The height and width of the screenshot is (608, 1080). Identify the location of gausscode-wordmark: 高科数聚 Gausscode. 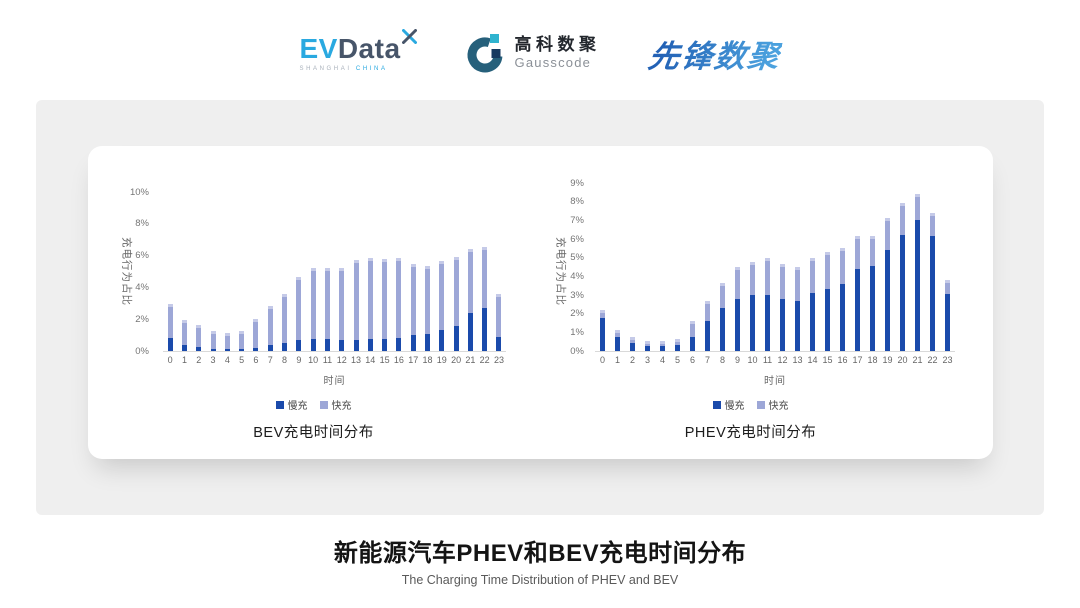
(557, 52).